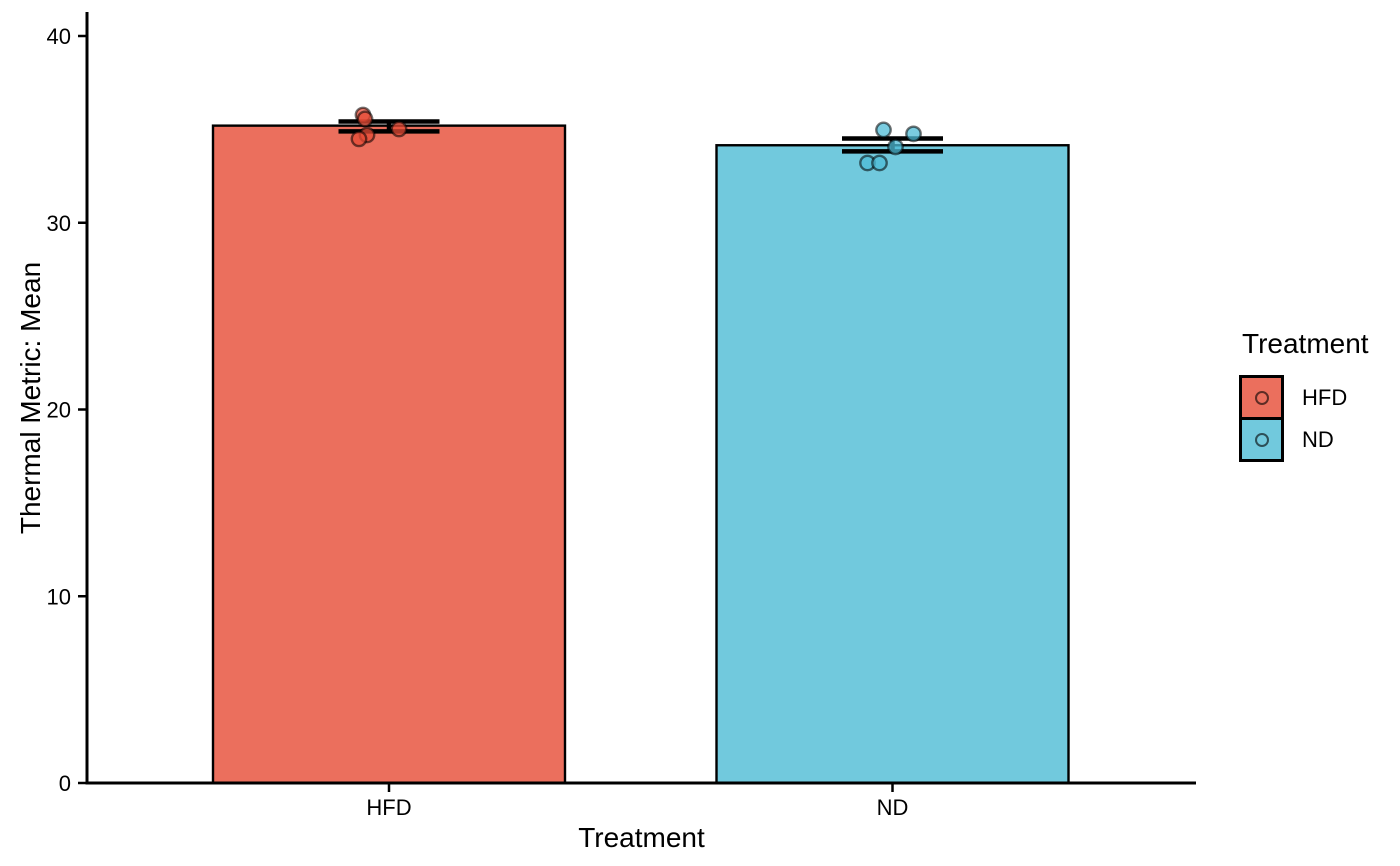 Image resolution: width=1400 pixels, height=866 pixels. I want to click on legend-keys: HFD ND, so click(1304, 418).